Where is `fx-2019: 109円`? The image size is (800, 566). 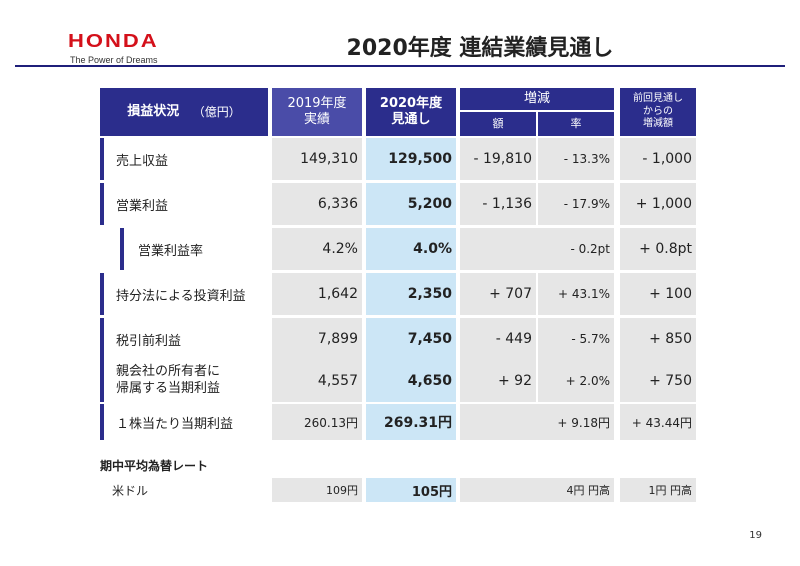
fx-2019: 109円 is located at coordinates (317, 490).